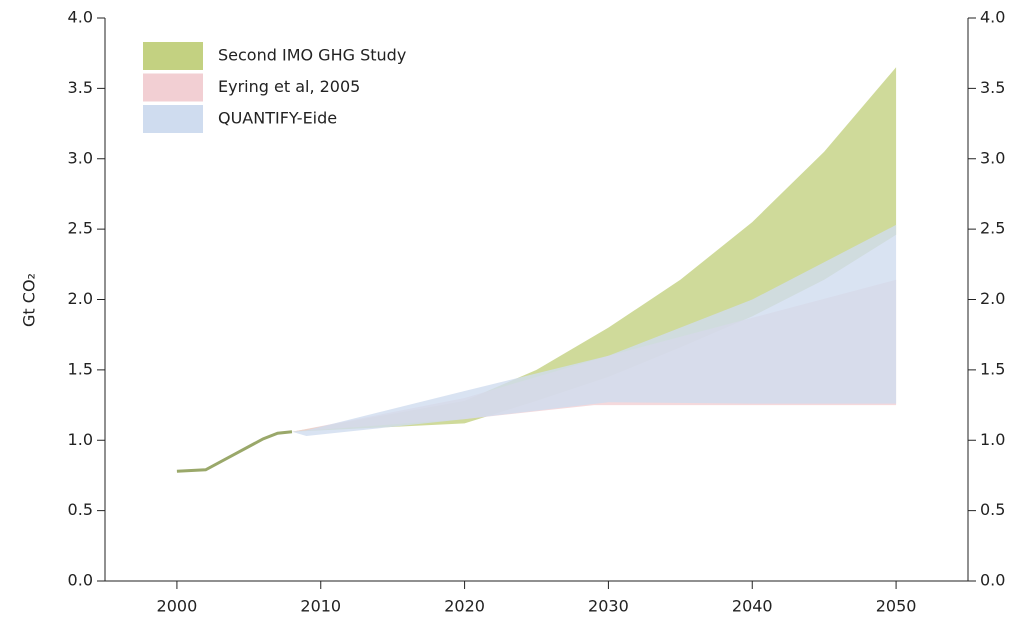 The height and width of the screenshot is (634, 1017). What do you see at coordinates (80, 228) in the screenshot?
I see `y-tick-label: 2.5` at bounding box center [80, 228].